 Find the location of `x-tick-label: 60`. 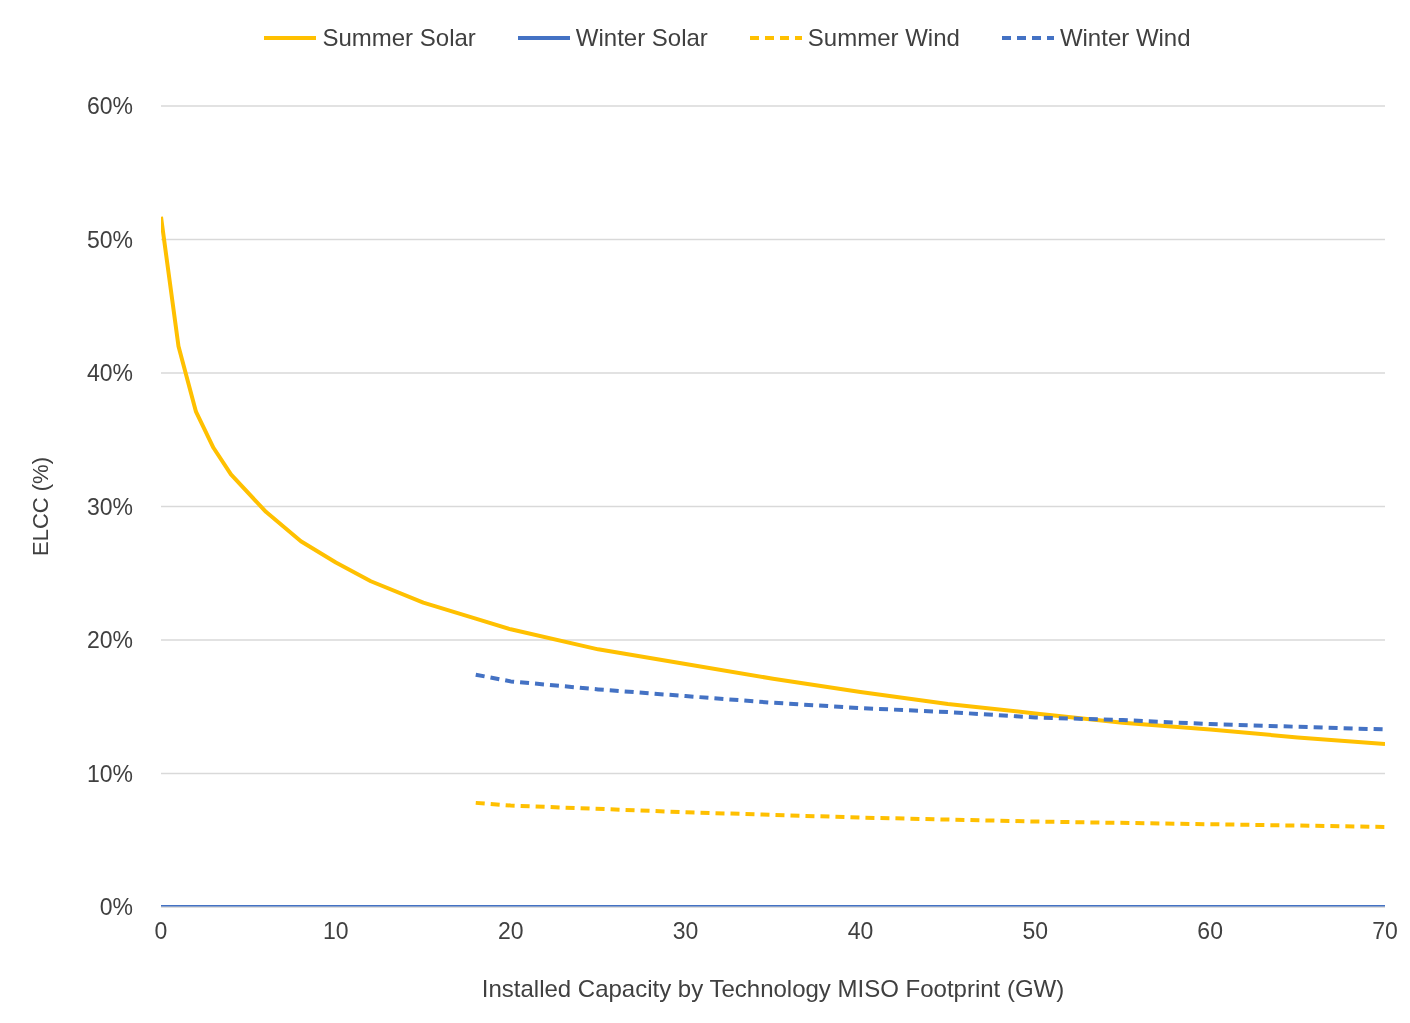

x-tick-label: 60 is located at coordinates (1210, 931).